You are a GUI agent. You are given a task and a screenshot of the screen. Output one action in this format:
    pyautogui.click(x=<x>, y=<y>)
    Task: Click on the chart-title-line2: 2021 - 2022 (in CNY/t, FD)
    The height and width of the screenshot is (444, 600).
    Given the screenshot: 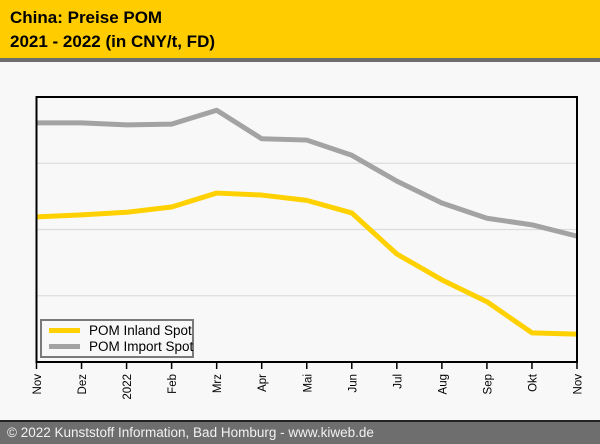 What is the action you would take?
    pyautogui.click(x=113, y=41)
    